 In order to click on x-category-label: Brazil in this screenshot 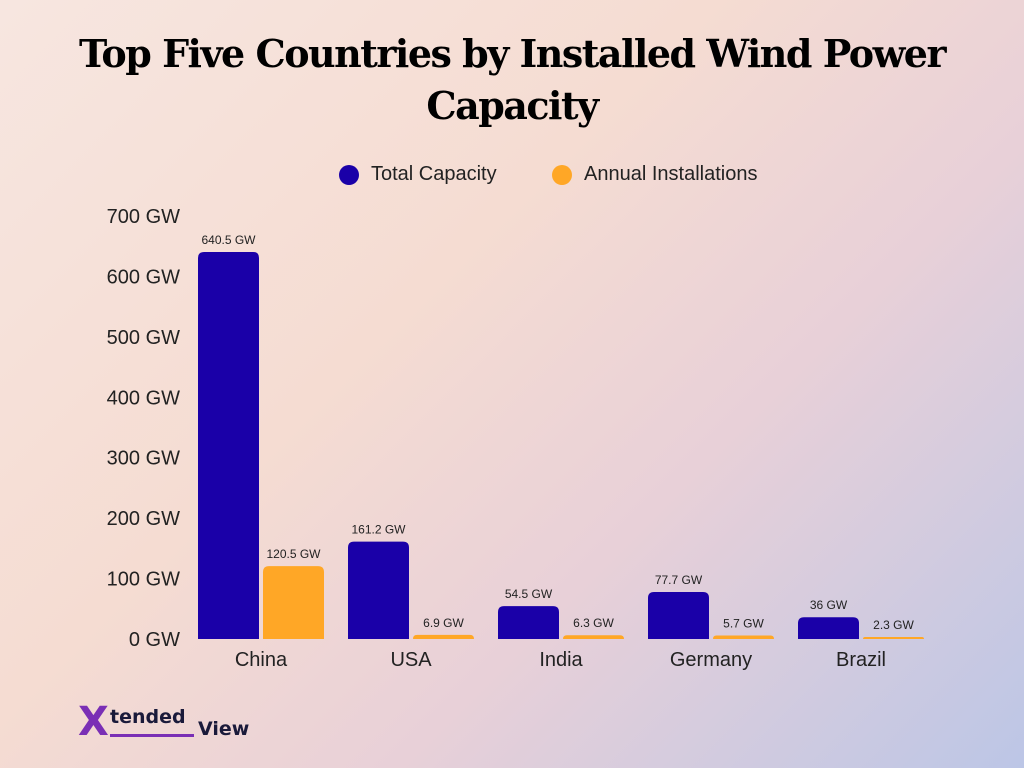, I will do `click(861, 660)`.